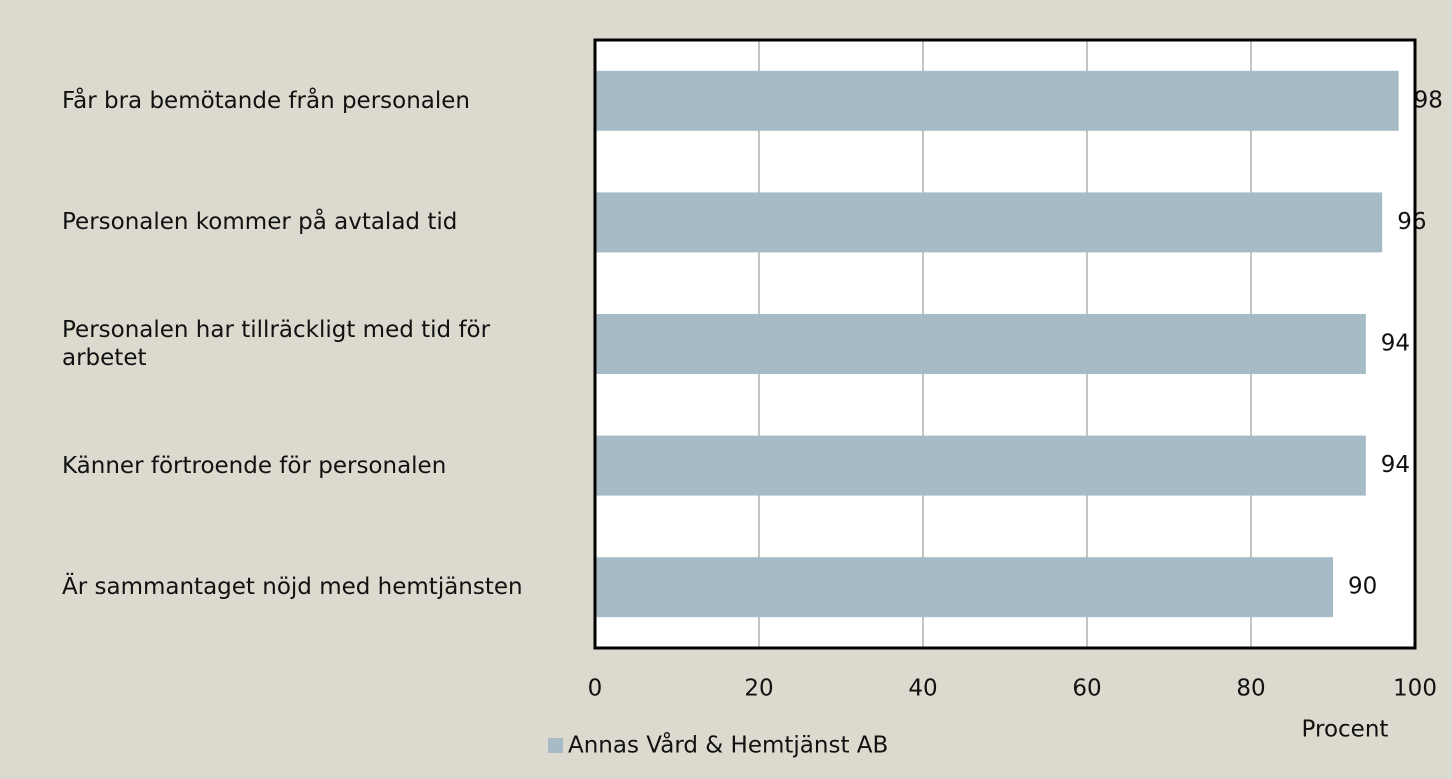  What do you see at coordinates (1362, 587) in the screenshot?
I see `data-label: 90` at bounding box center [1362, 587].